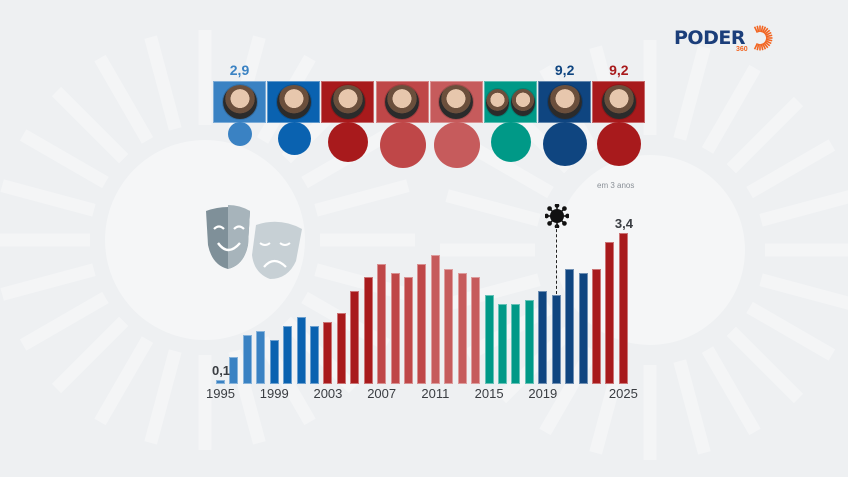 The width and height of the screenshot is (848, 477). Describe the element at coordinates (763, 38) in the screenshot. I see `sun-icon` at that location.